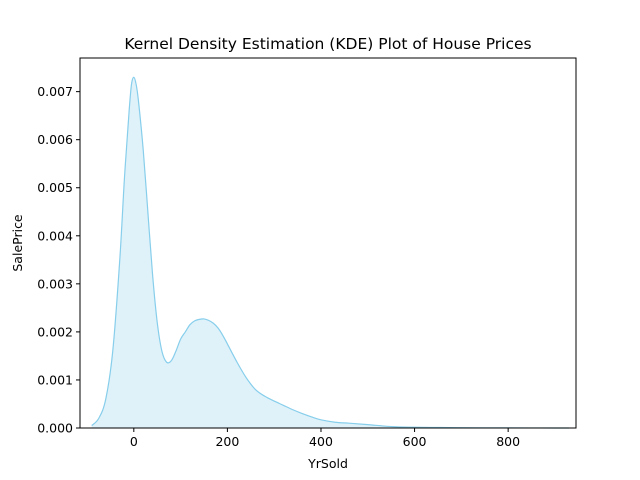 The image size is (640, 480). Describe the element at coordinates (415, 441) in the screenshot. I see `x-tick-label: 600` at that location.